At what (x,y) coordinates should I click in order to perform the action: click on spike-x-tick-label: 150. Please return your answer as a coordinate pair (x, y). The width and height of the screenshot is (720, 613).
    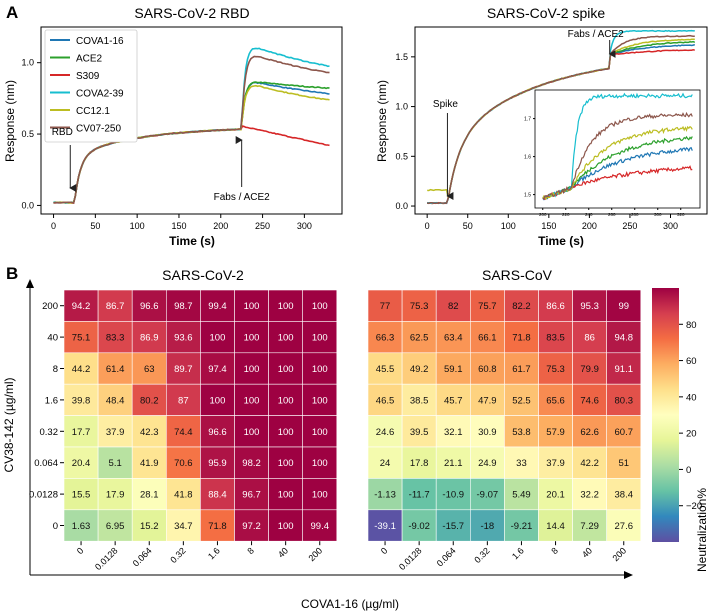
    Looking at the image, I should click on (548, 226).